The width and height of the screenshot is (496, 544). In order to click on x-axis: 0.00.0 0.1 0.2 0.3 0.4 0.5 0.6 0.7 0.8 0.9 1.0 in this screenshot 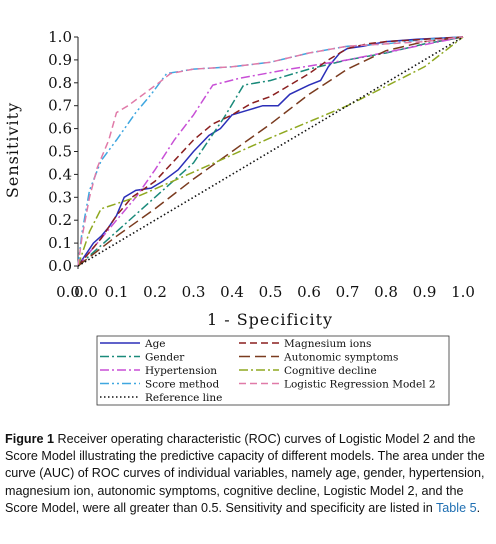, I will do `click(265, 292)`.